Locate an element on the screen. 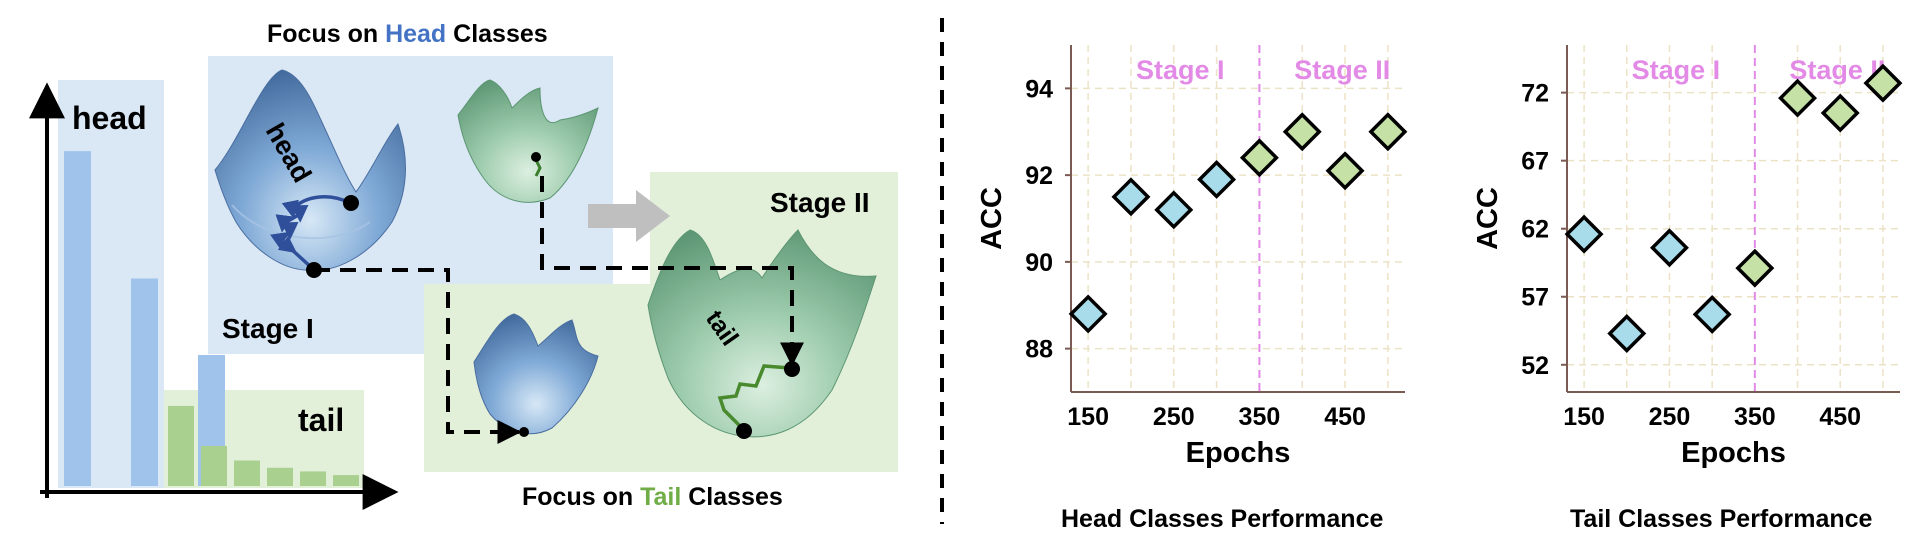  y-tick-label: 52 is located at coordinates (1535, 366).